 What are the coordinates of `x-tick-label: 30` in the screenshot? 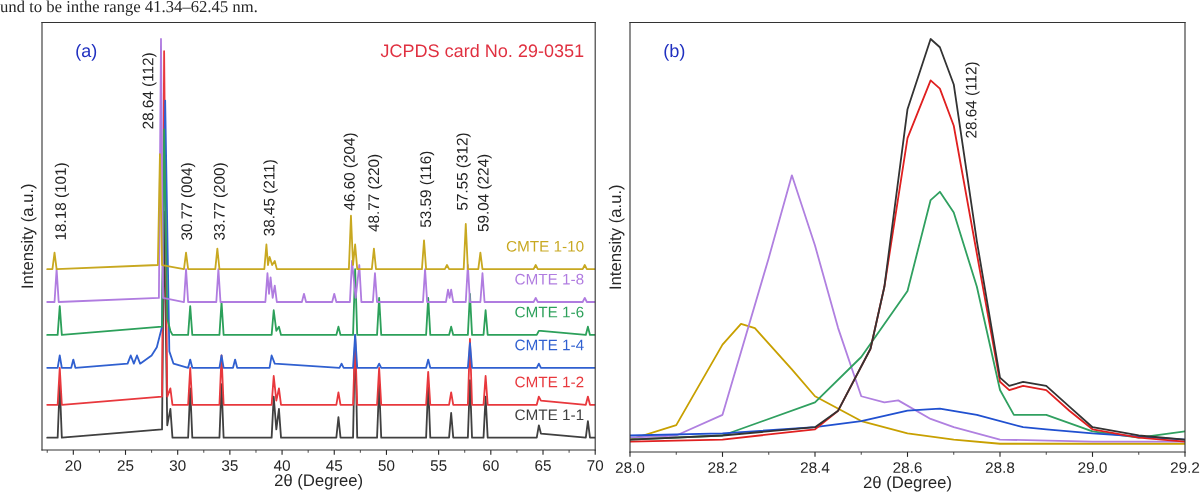 It's located at (177, 465).